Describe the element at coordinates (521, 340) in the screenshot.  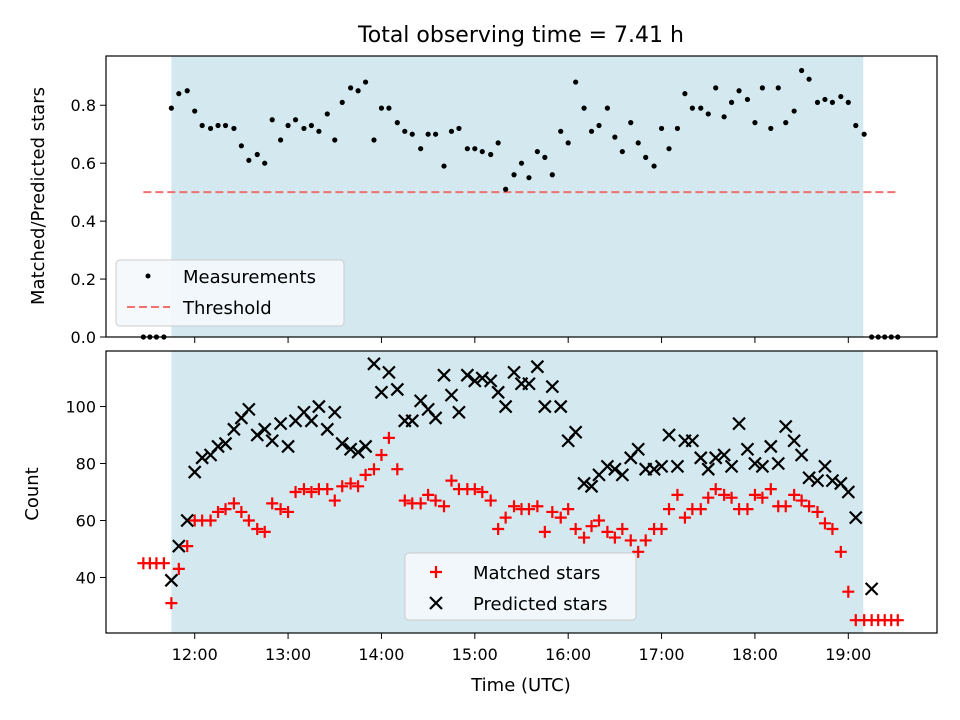
I see `top-x-ticks` at that location.